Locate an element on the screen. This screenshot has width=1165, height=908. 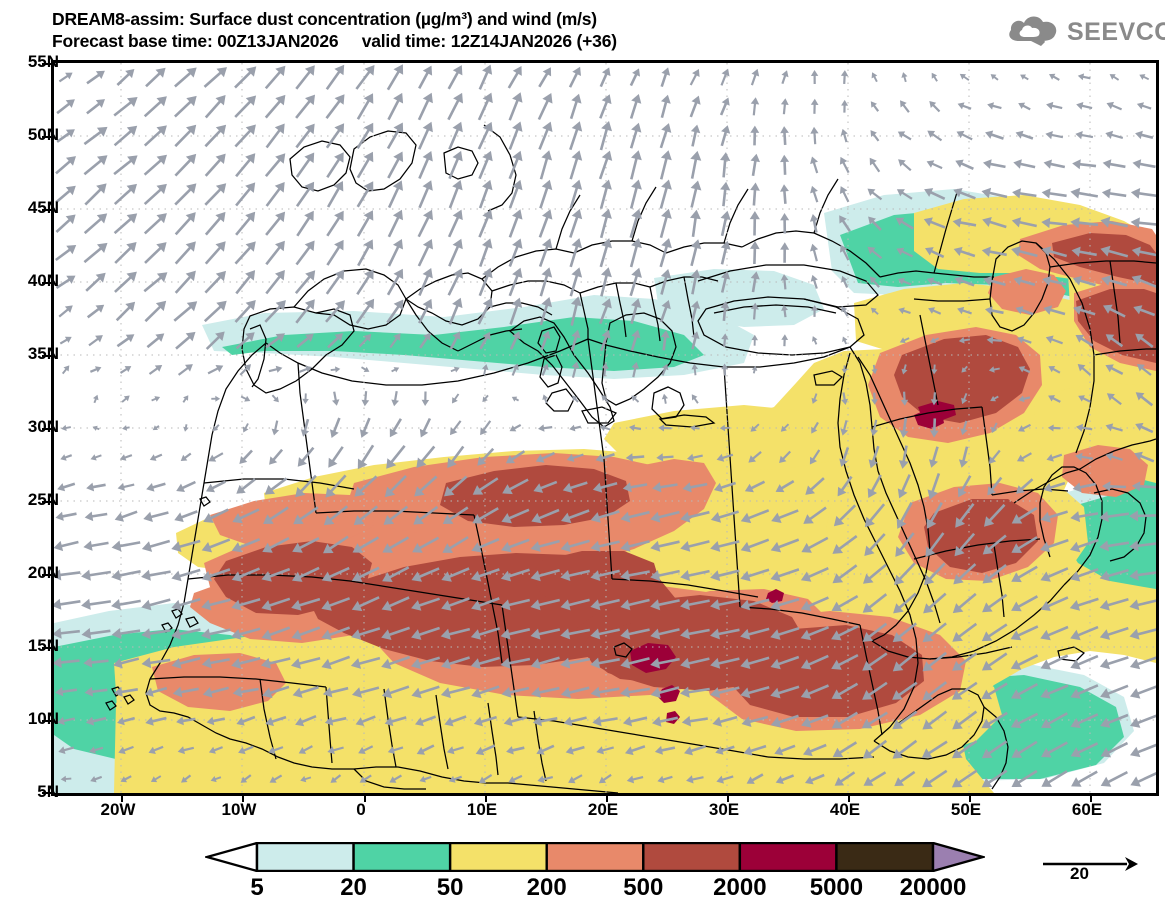
x-tick-label: 10E is located at coordinates (482, 810).